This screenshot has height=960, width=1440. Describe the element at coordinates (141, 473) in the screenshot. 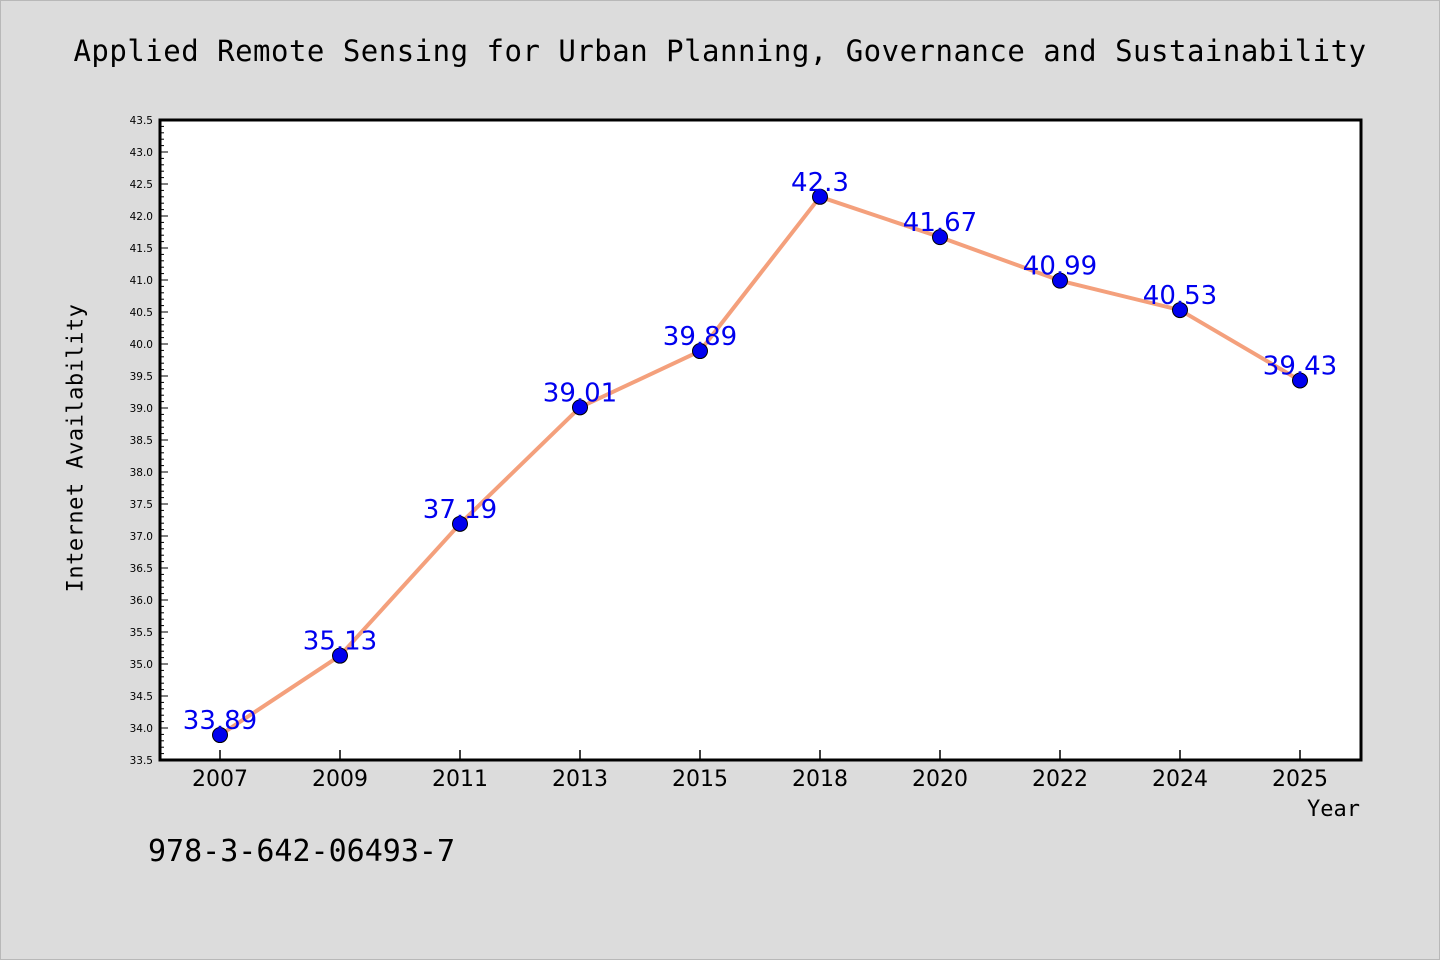

I see `y-tick-label: 38.0` at that location.